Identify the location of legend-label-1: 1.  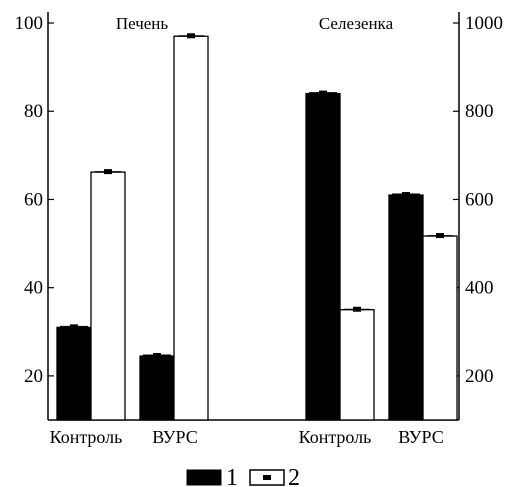
(232, 476).